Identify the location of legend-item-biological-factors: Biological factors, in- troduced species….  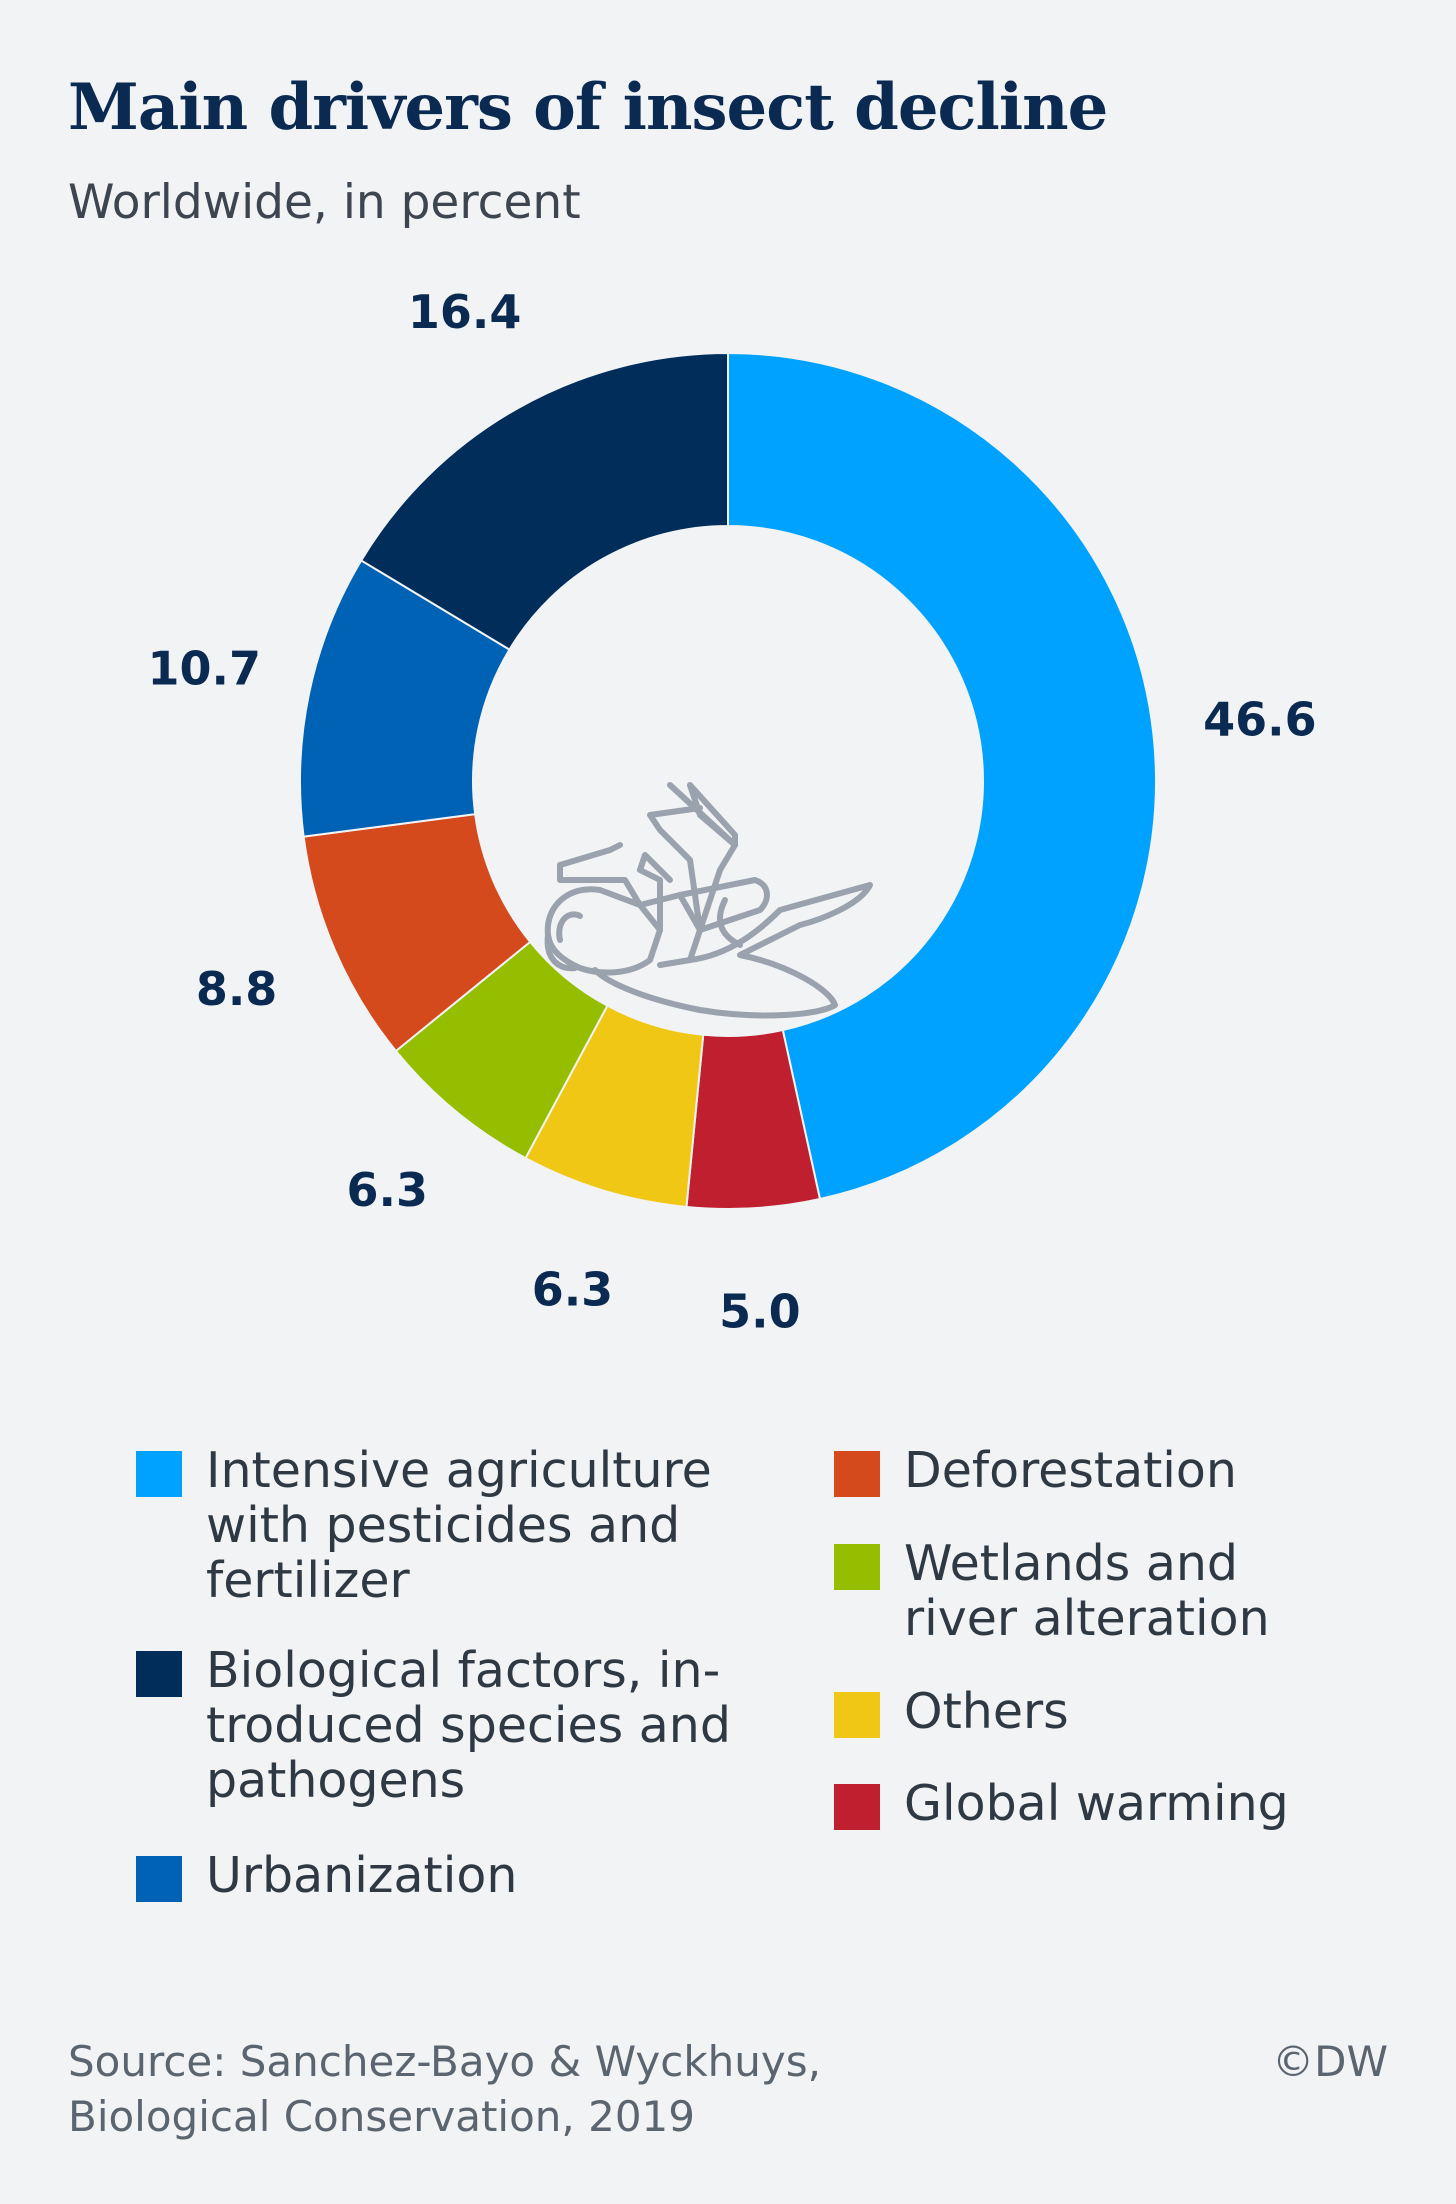
(433, 1725).